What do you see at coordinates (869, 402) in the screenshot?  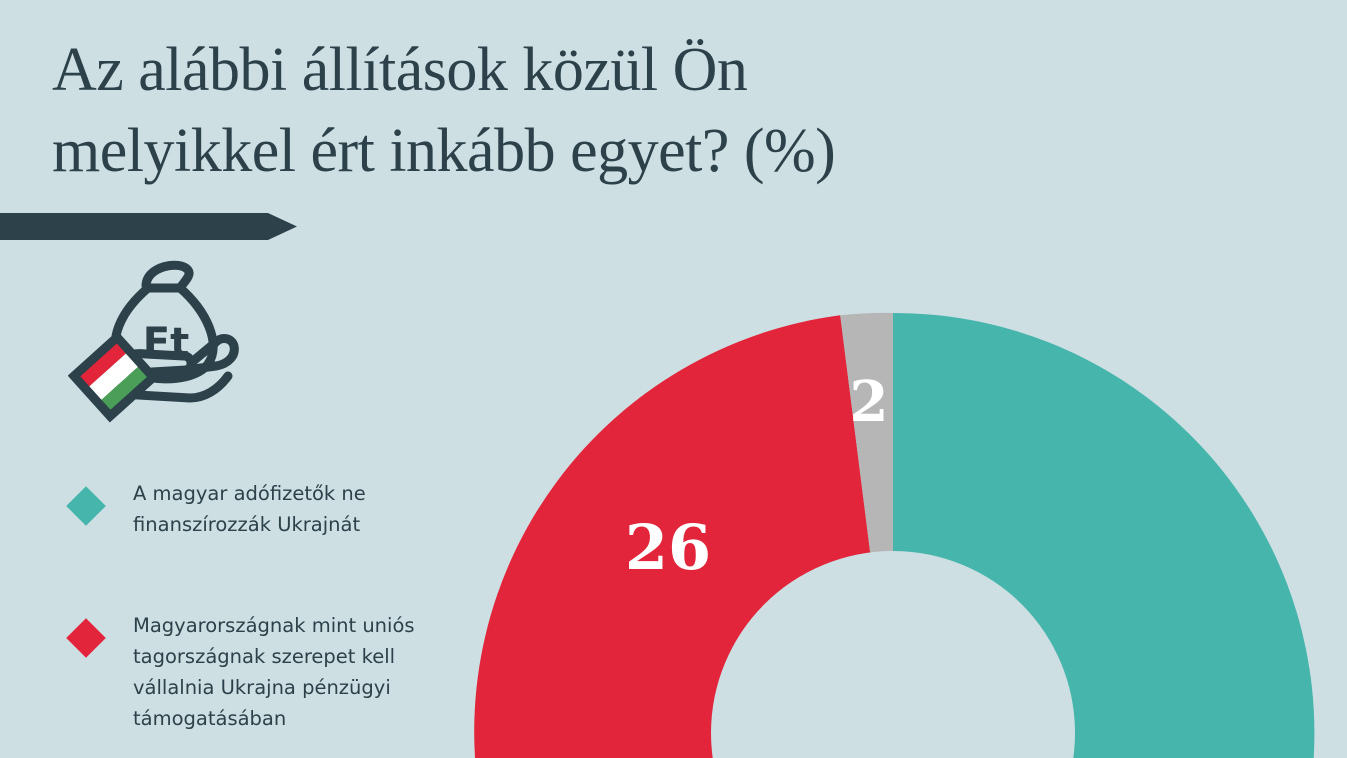 I see `donut-value-gray: 2` at bounding box center [869, 402].